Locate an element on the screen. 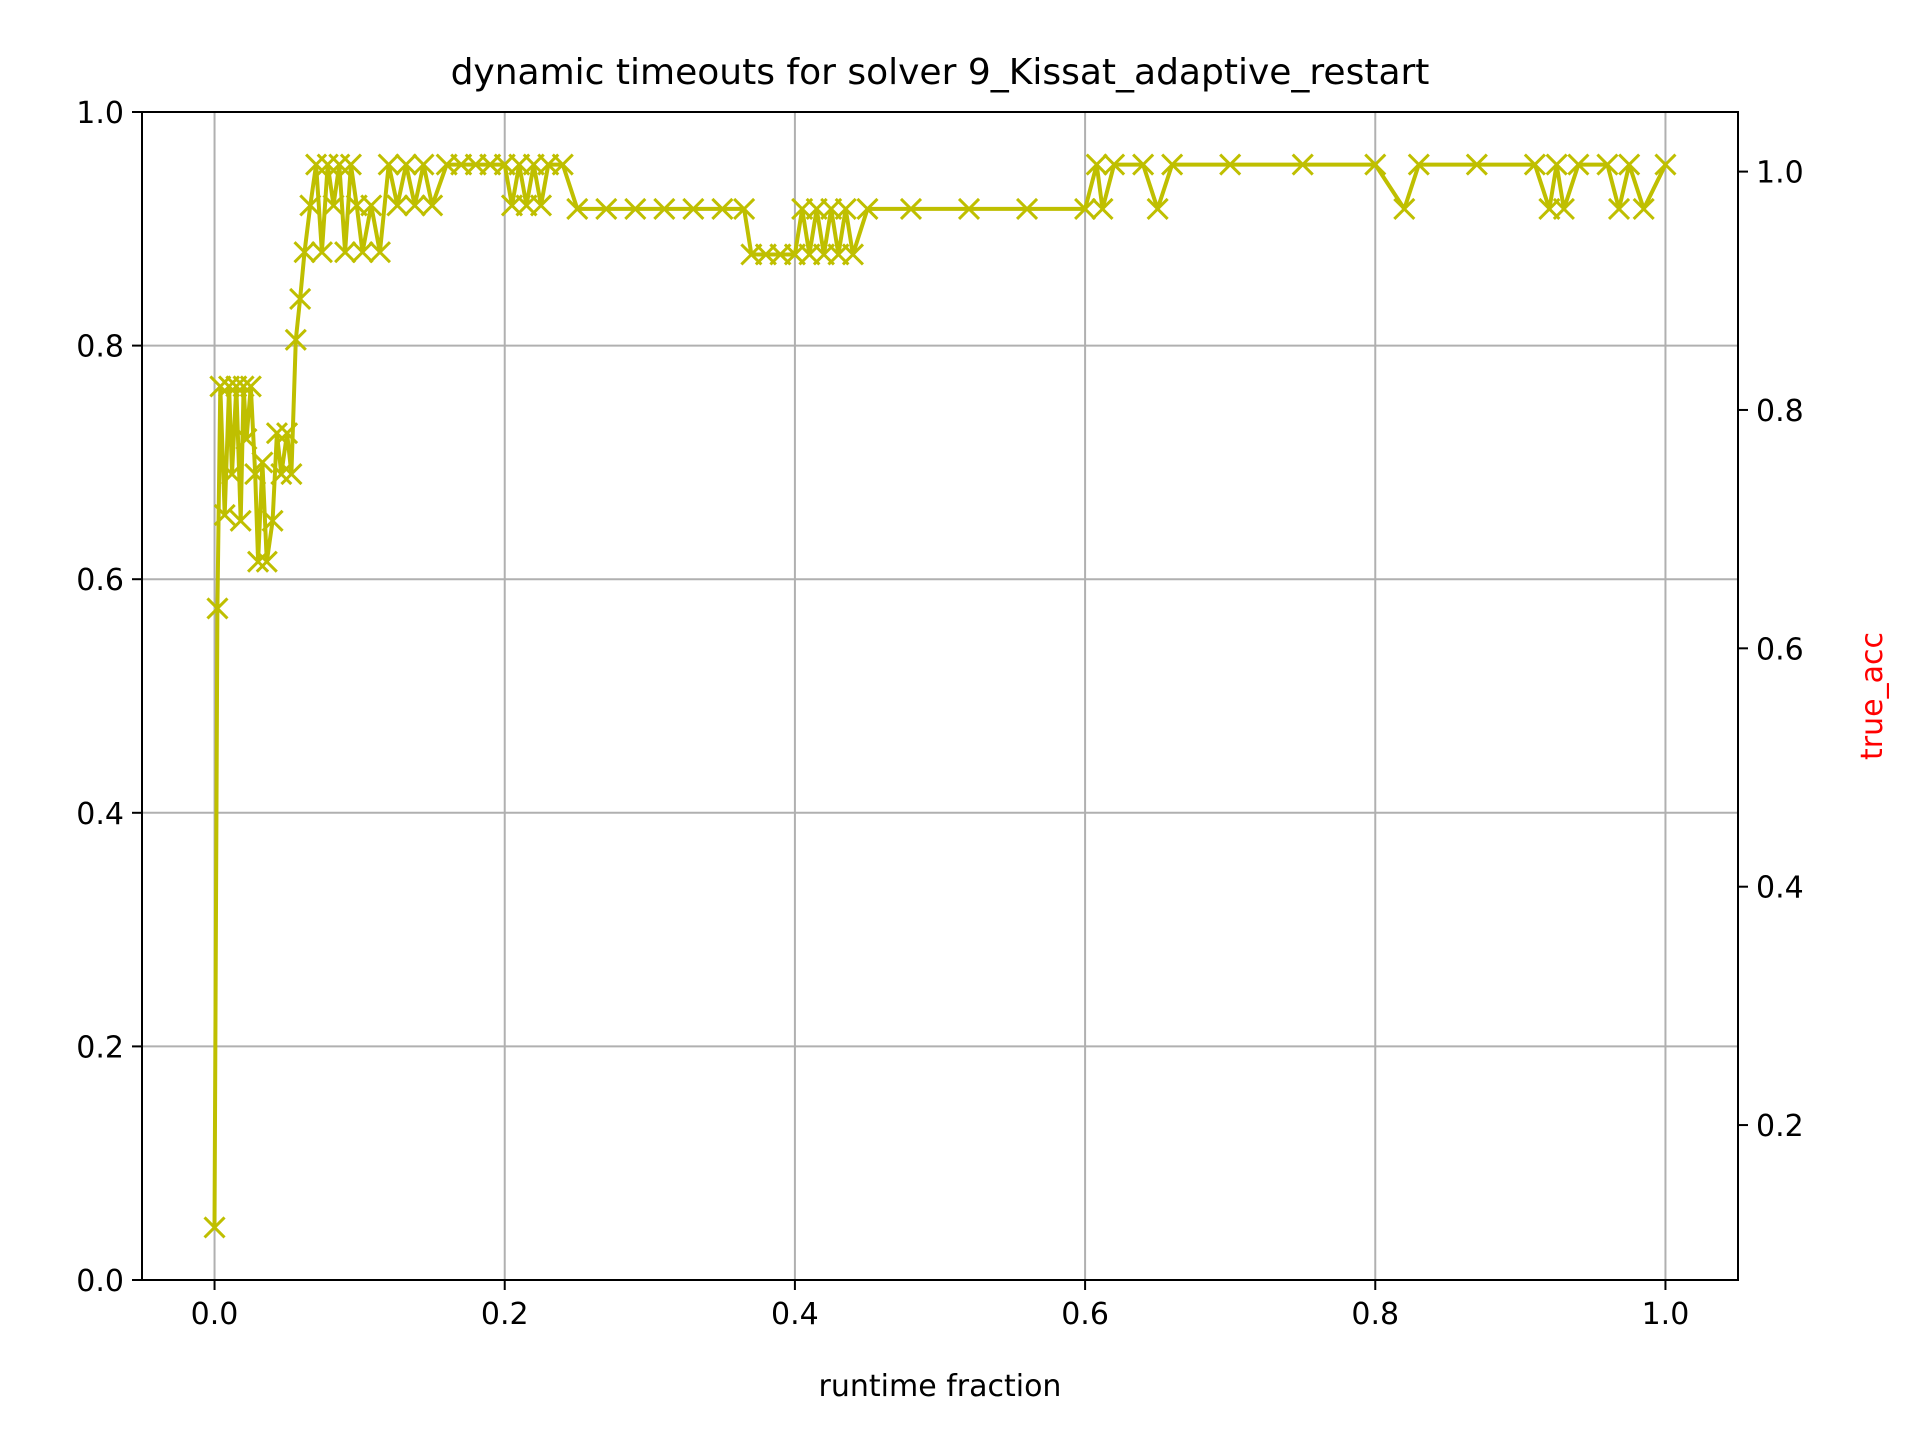 This screenshot has height=1440, width=1920. y-tick-label: 0.6 is located at coordinates (100, 580).